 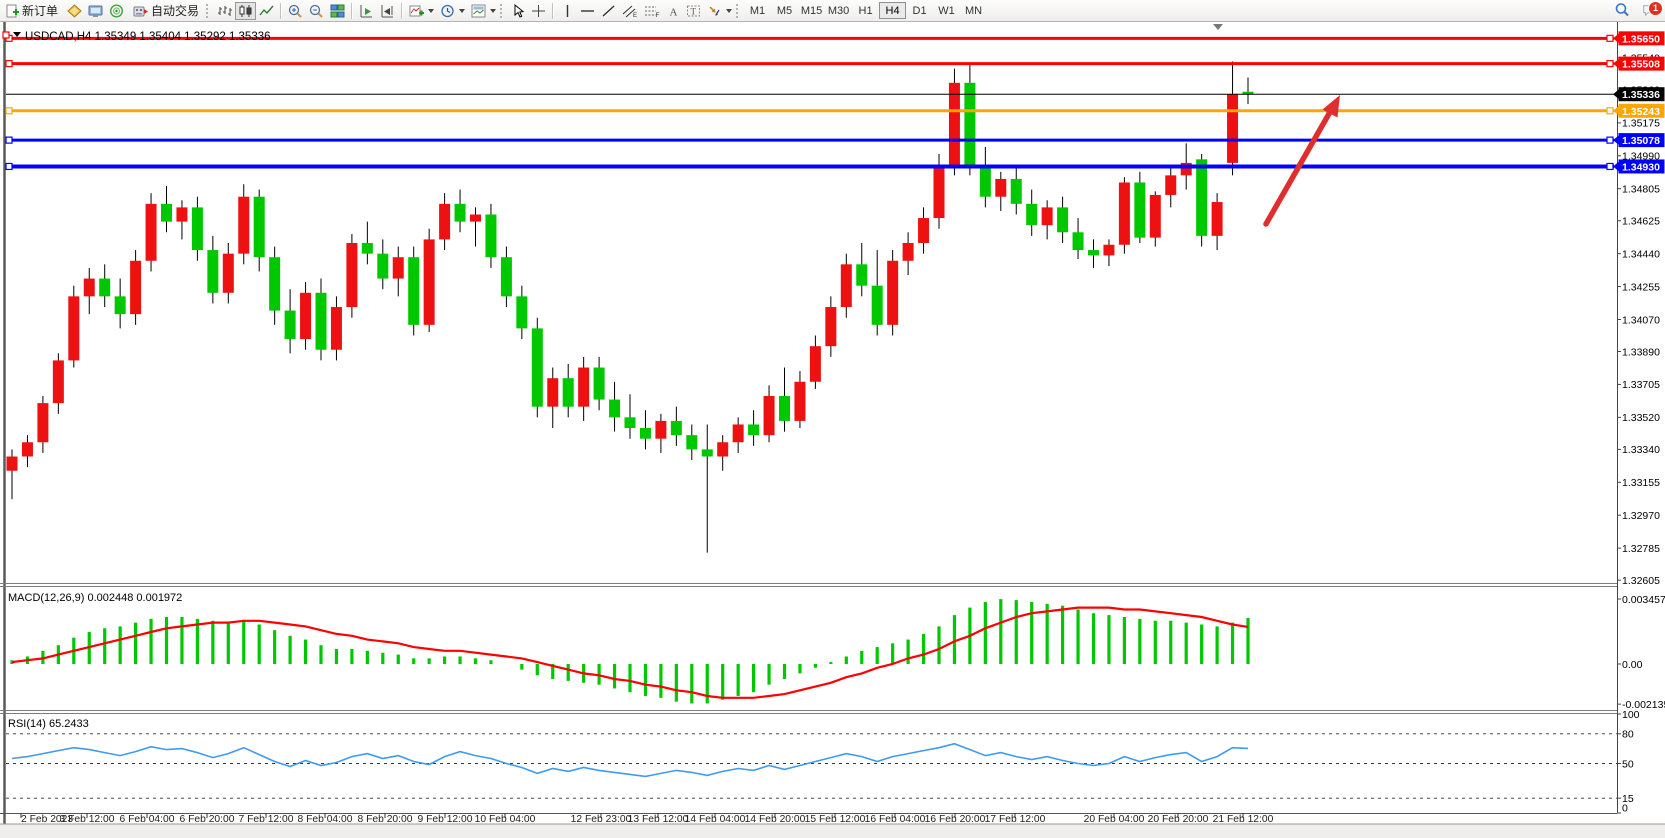 What do you see at coordinates (12, 10) in the screenshot?
I see `new-order-icon` at bounding box center [12, 10].